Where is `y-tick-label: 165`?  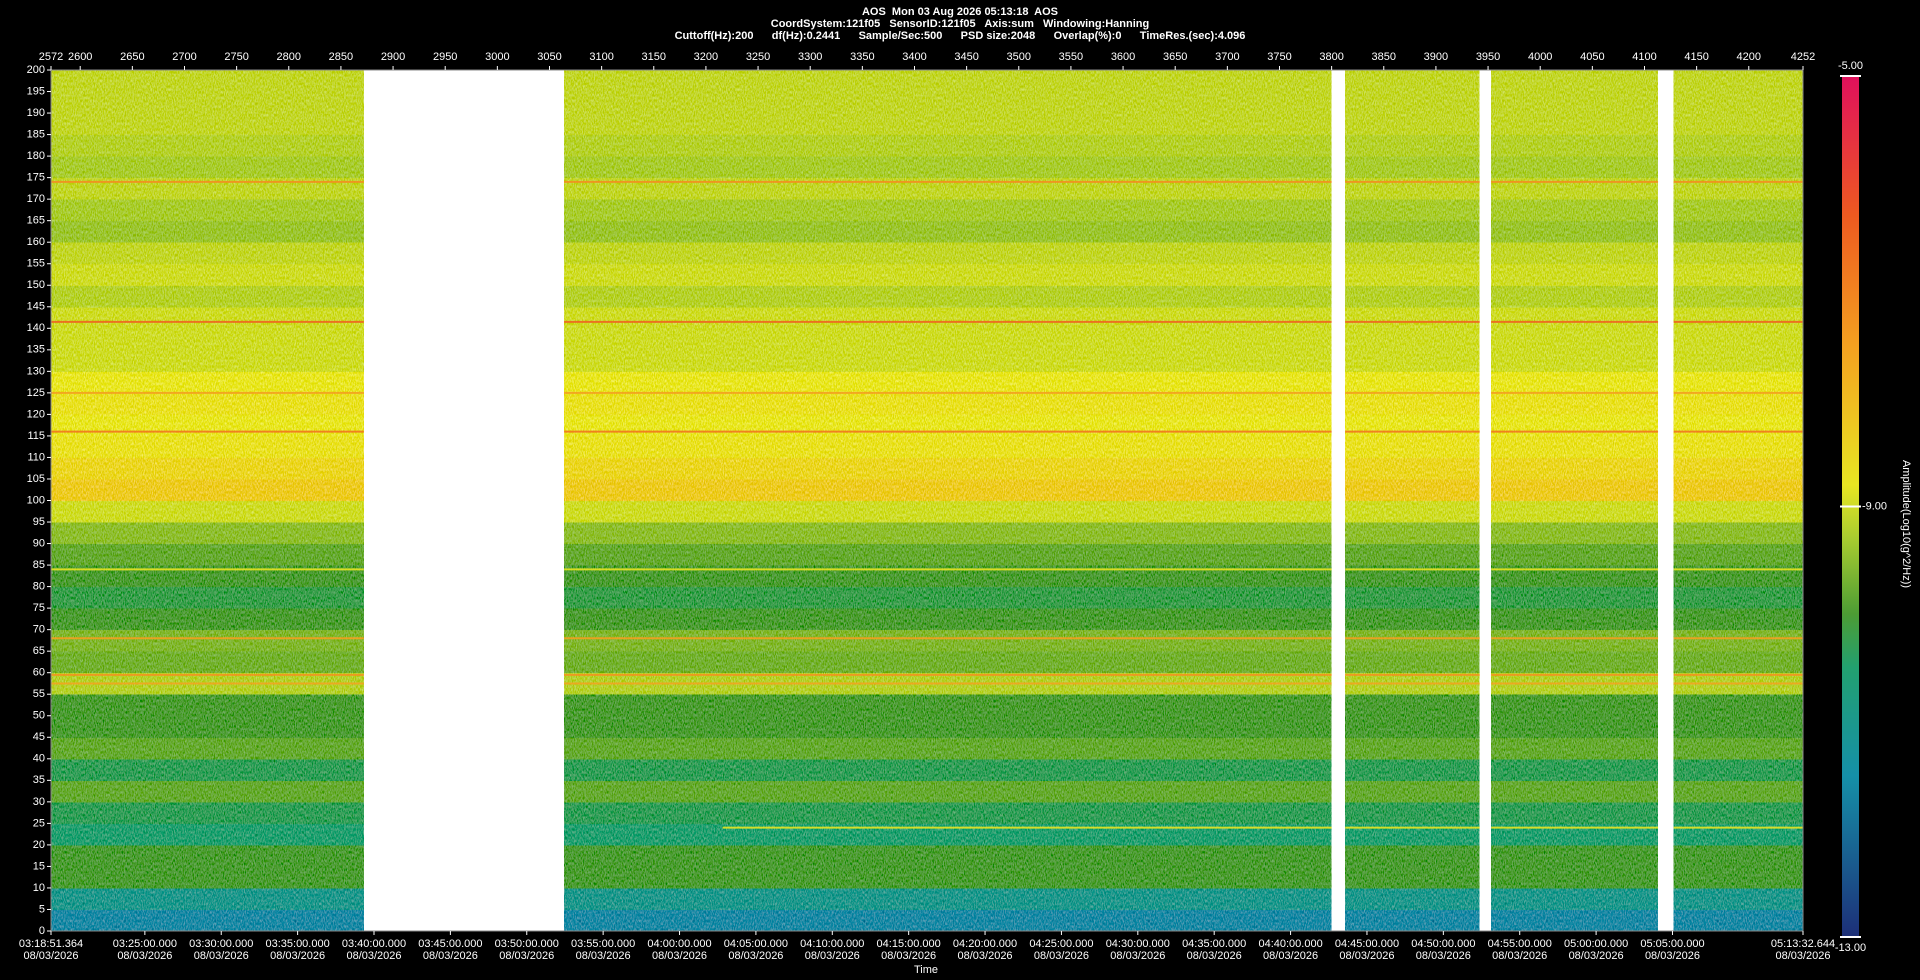
y-tick-label: 165 is located at coordinates (36, 221).